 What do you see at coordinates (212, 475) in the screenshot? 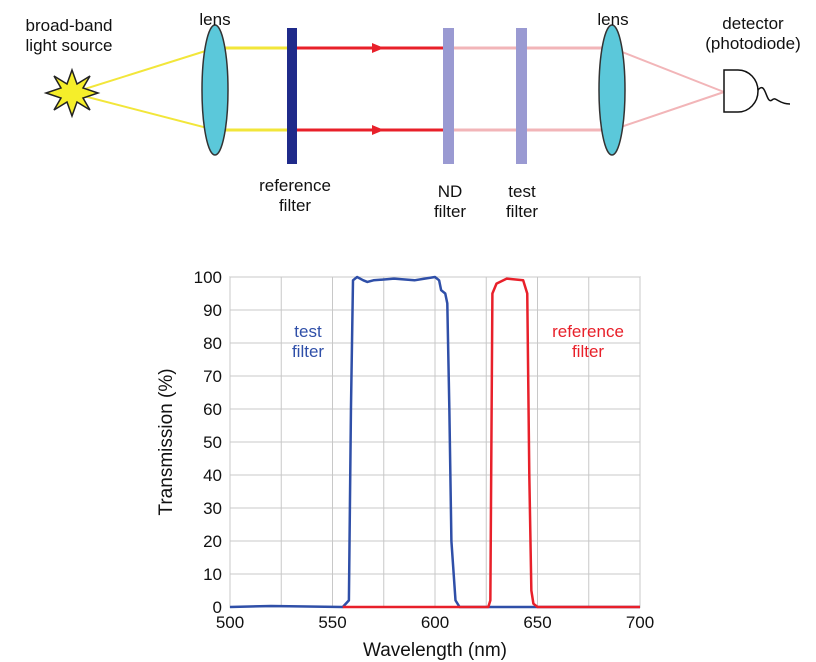
I see `y-tick-label: 40` at bounding box center [212, 475].